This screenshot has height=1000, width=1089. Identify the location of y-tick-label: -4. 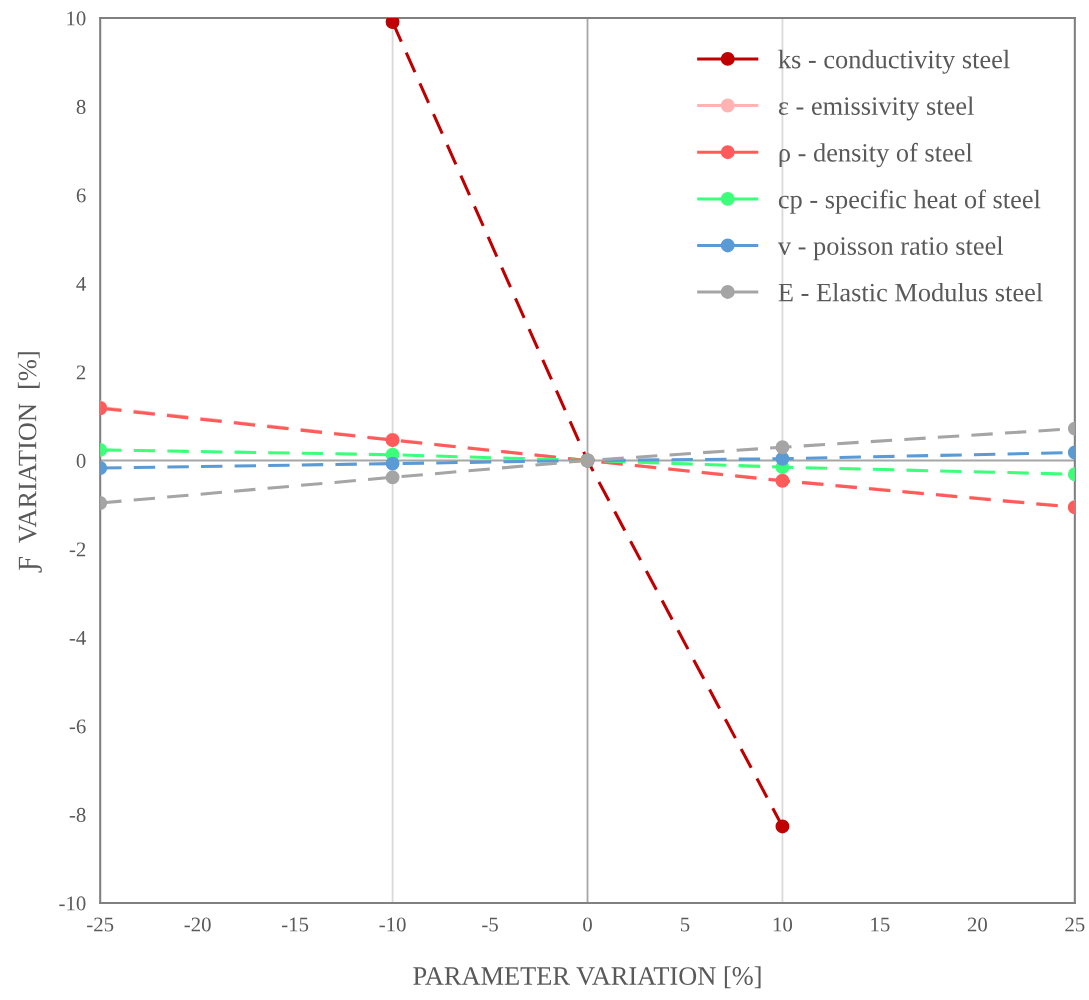
(77, 638).